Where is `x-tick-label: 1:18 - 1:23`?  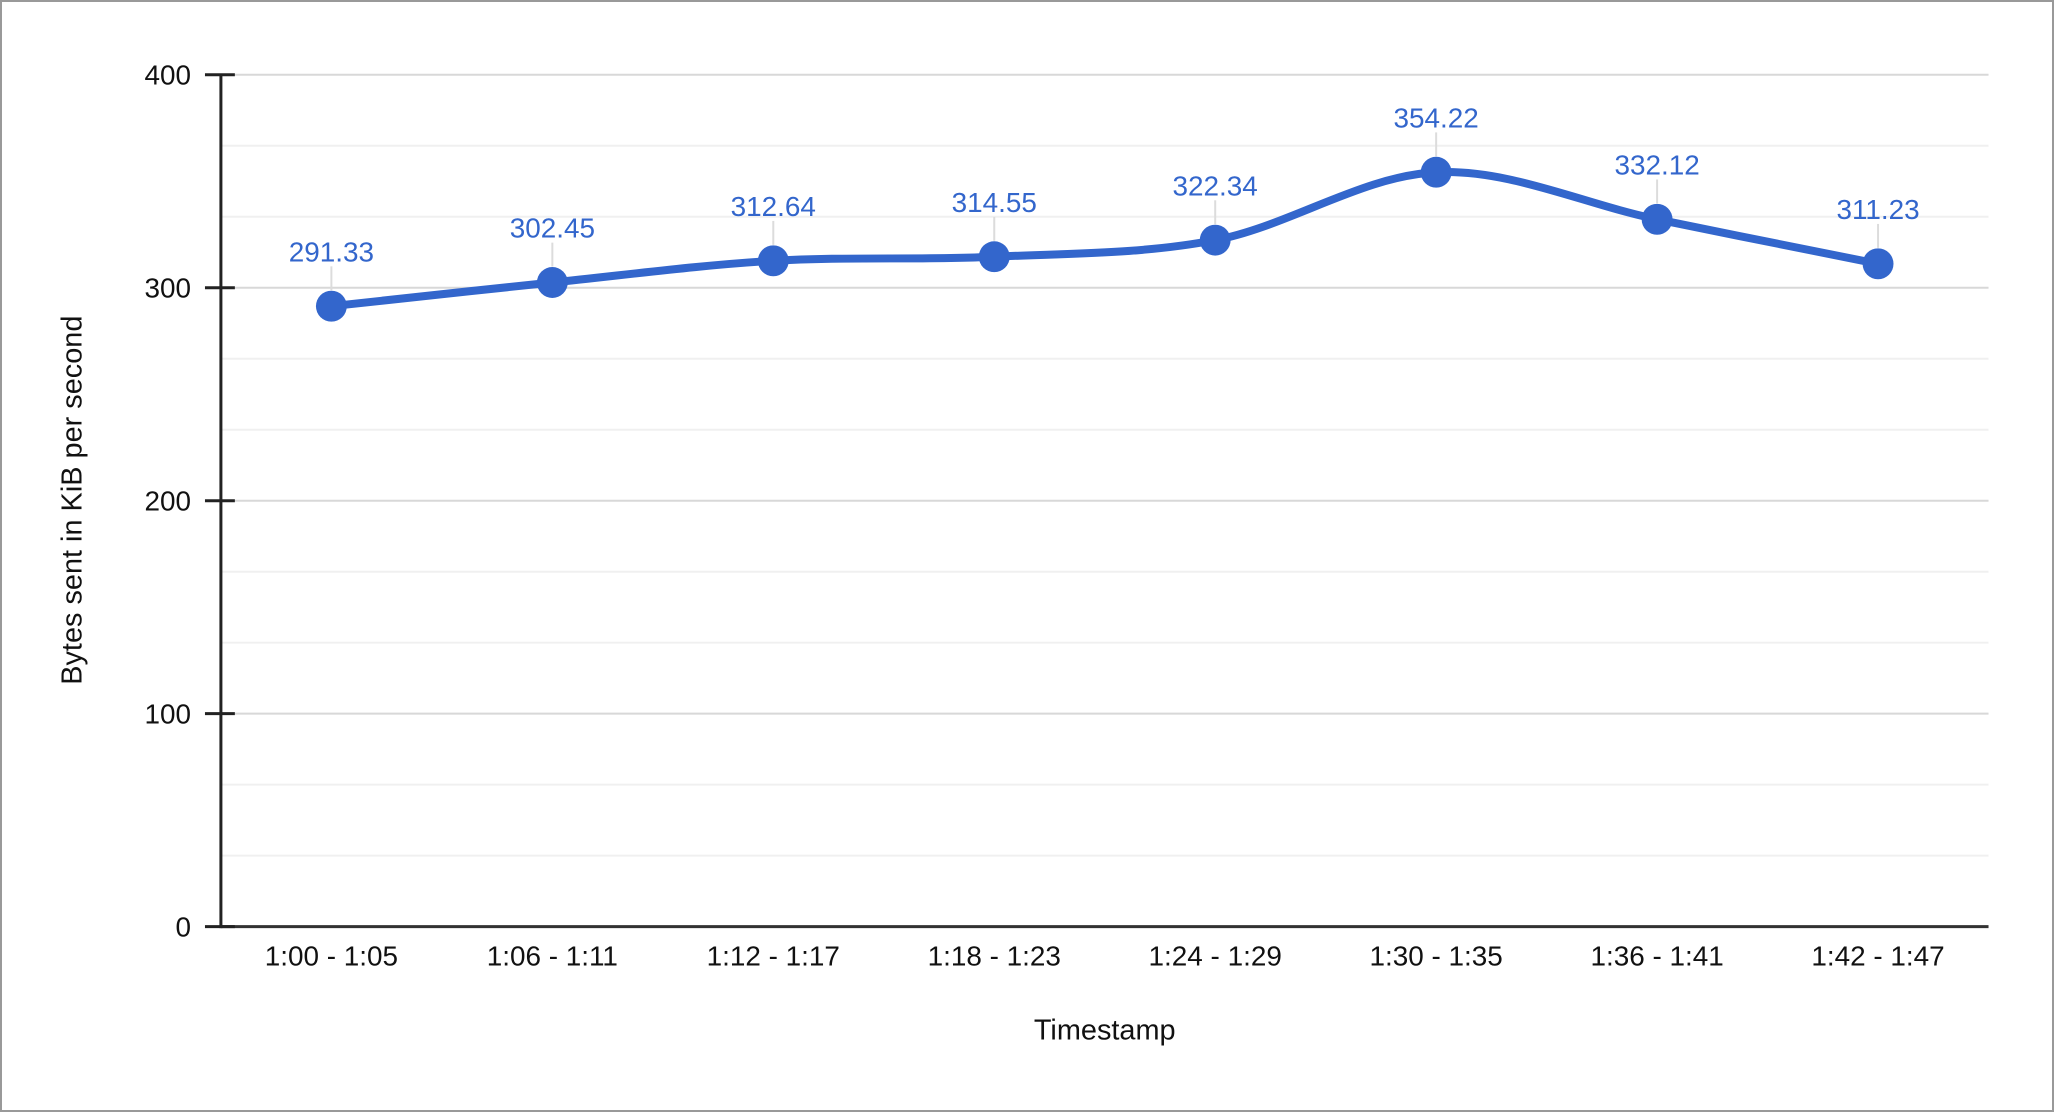 x-tick-label: 1:18 - 1:23 is located at coordinates (994, 956).